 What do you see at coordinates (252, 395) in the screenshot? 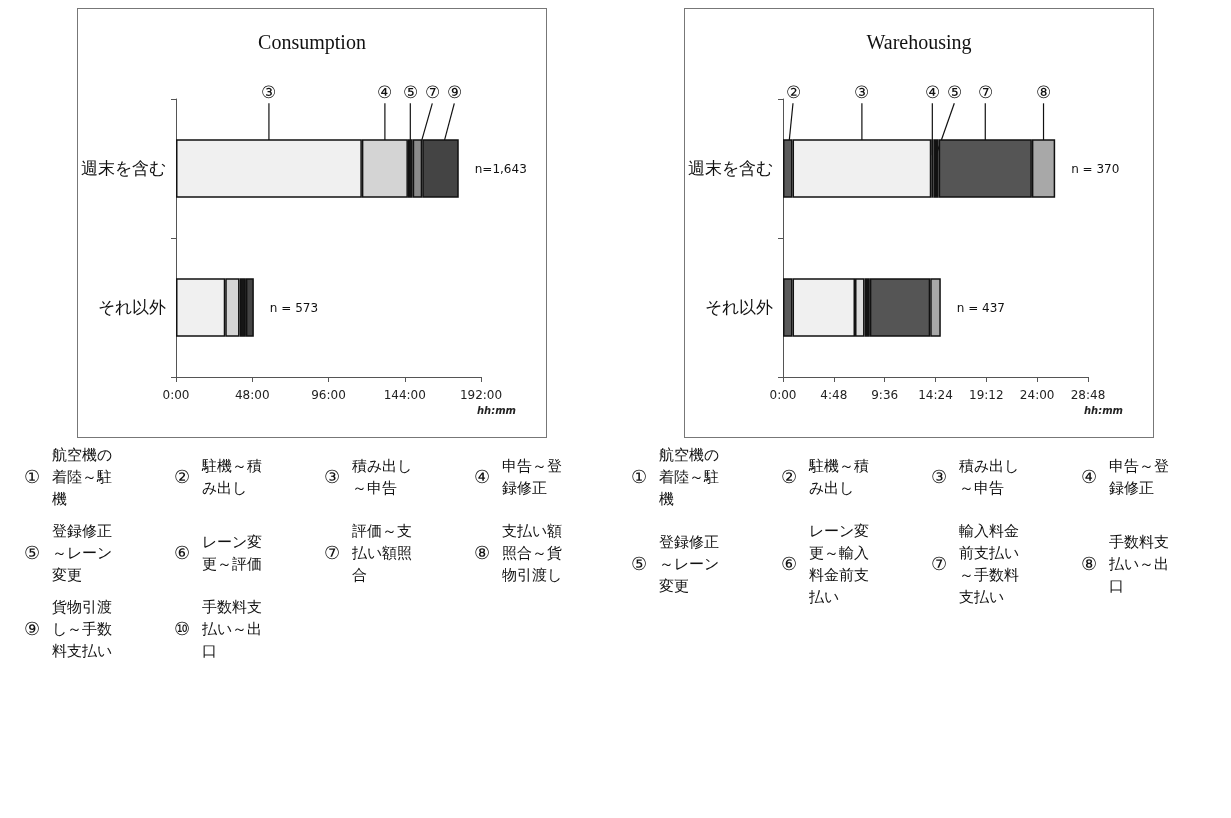
I see `x-tick-label: 48:00` at bounding box center [252, 395].